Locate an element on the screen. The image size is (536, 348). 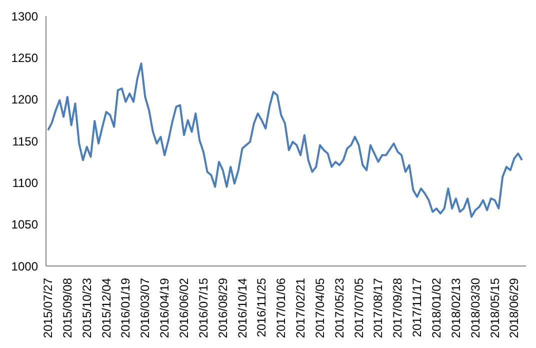
x-tick-label: 2016/06/02 is located at coordinates (183, 308).